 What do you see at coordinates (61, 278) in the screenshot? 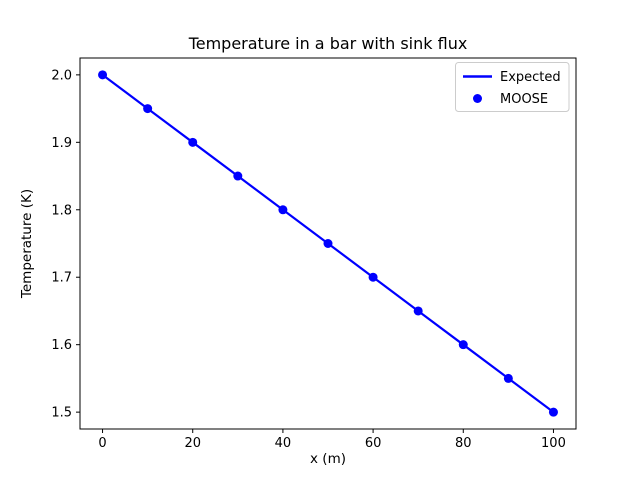
I see `y-tick-label: 1.7` at bounding box center [61, 278].